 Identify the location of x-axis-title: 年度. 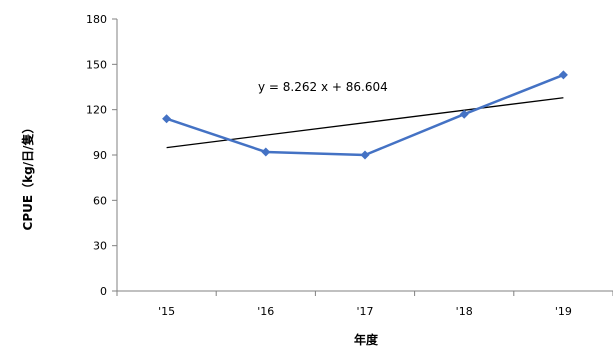
(366, 339).